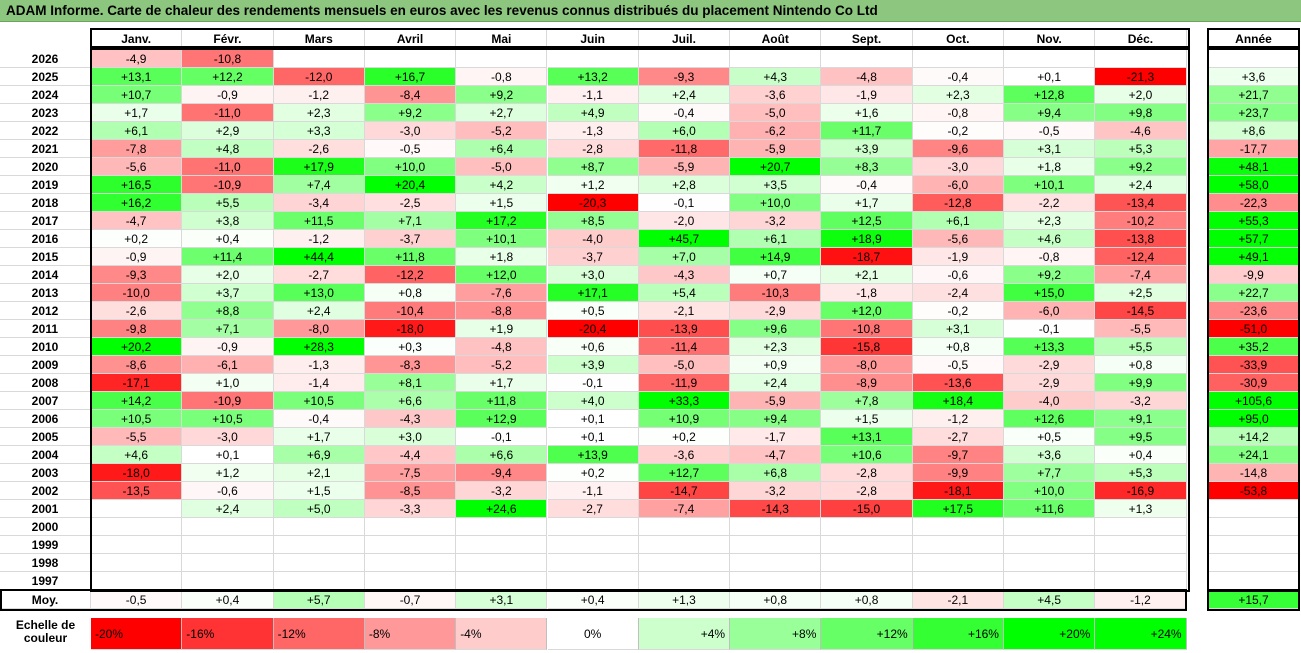  Describe the element at coordinates (776, 95) in the screenshot. I see `heatmap-cell: -3,6` at that location.